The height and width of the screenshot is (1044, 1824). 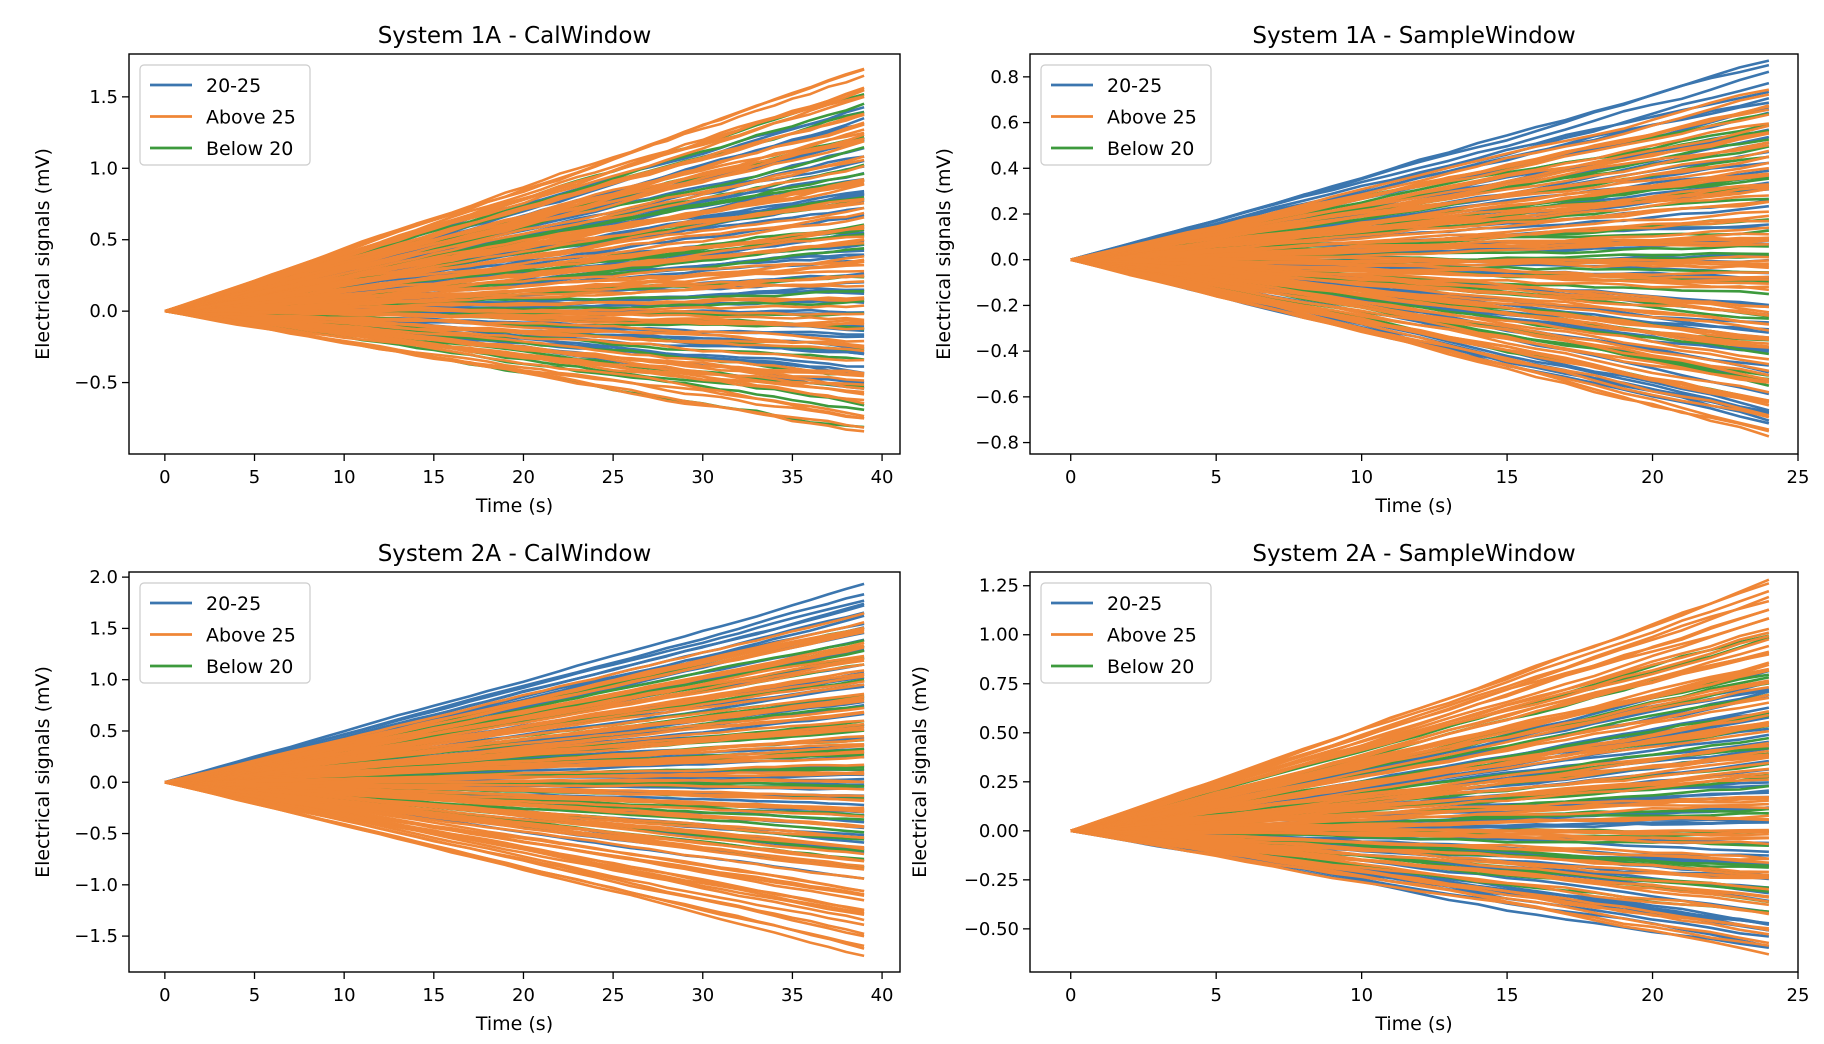 What do you see at coordinates (96, 885) in the screenshot?
I see `y-tick-label: −1.0` at bounding box center [96, 885].